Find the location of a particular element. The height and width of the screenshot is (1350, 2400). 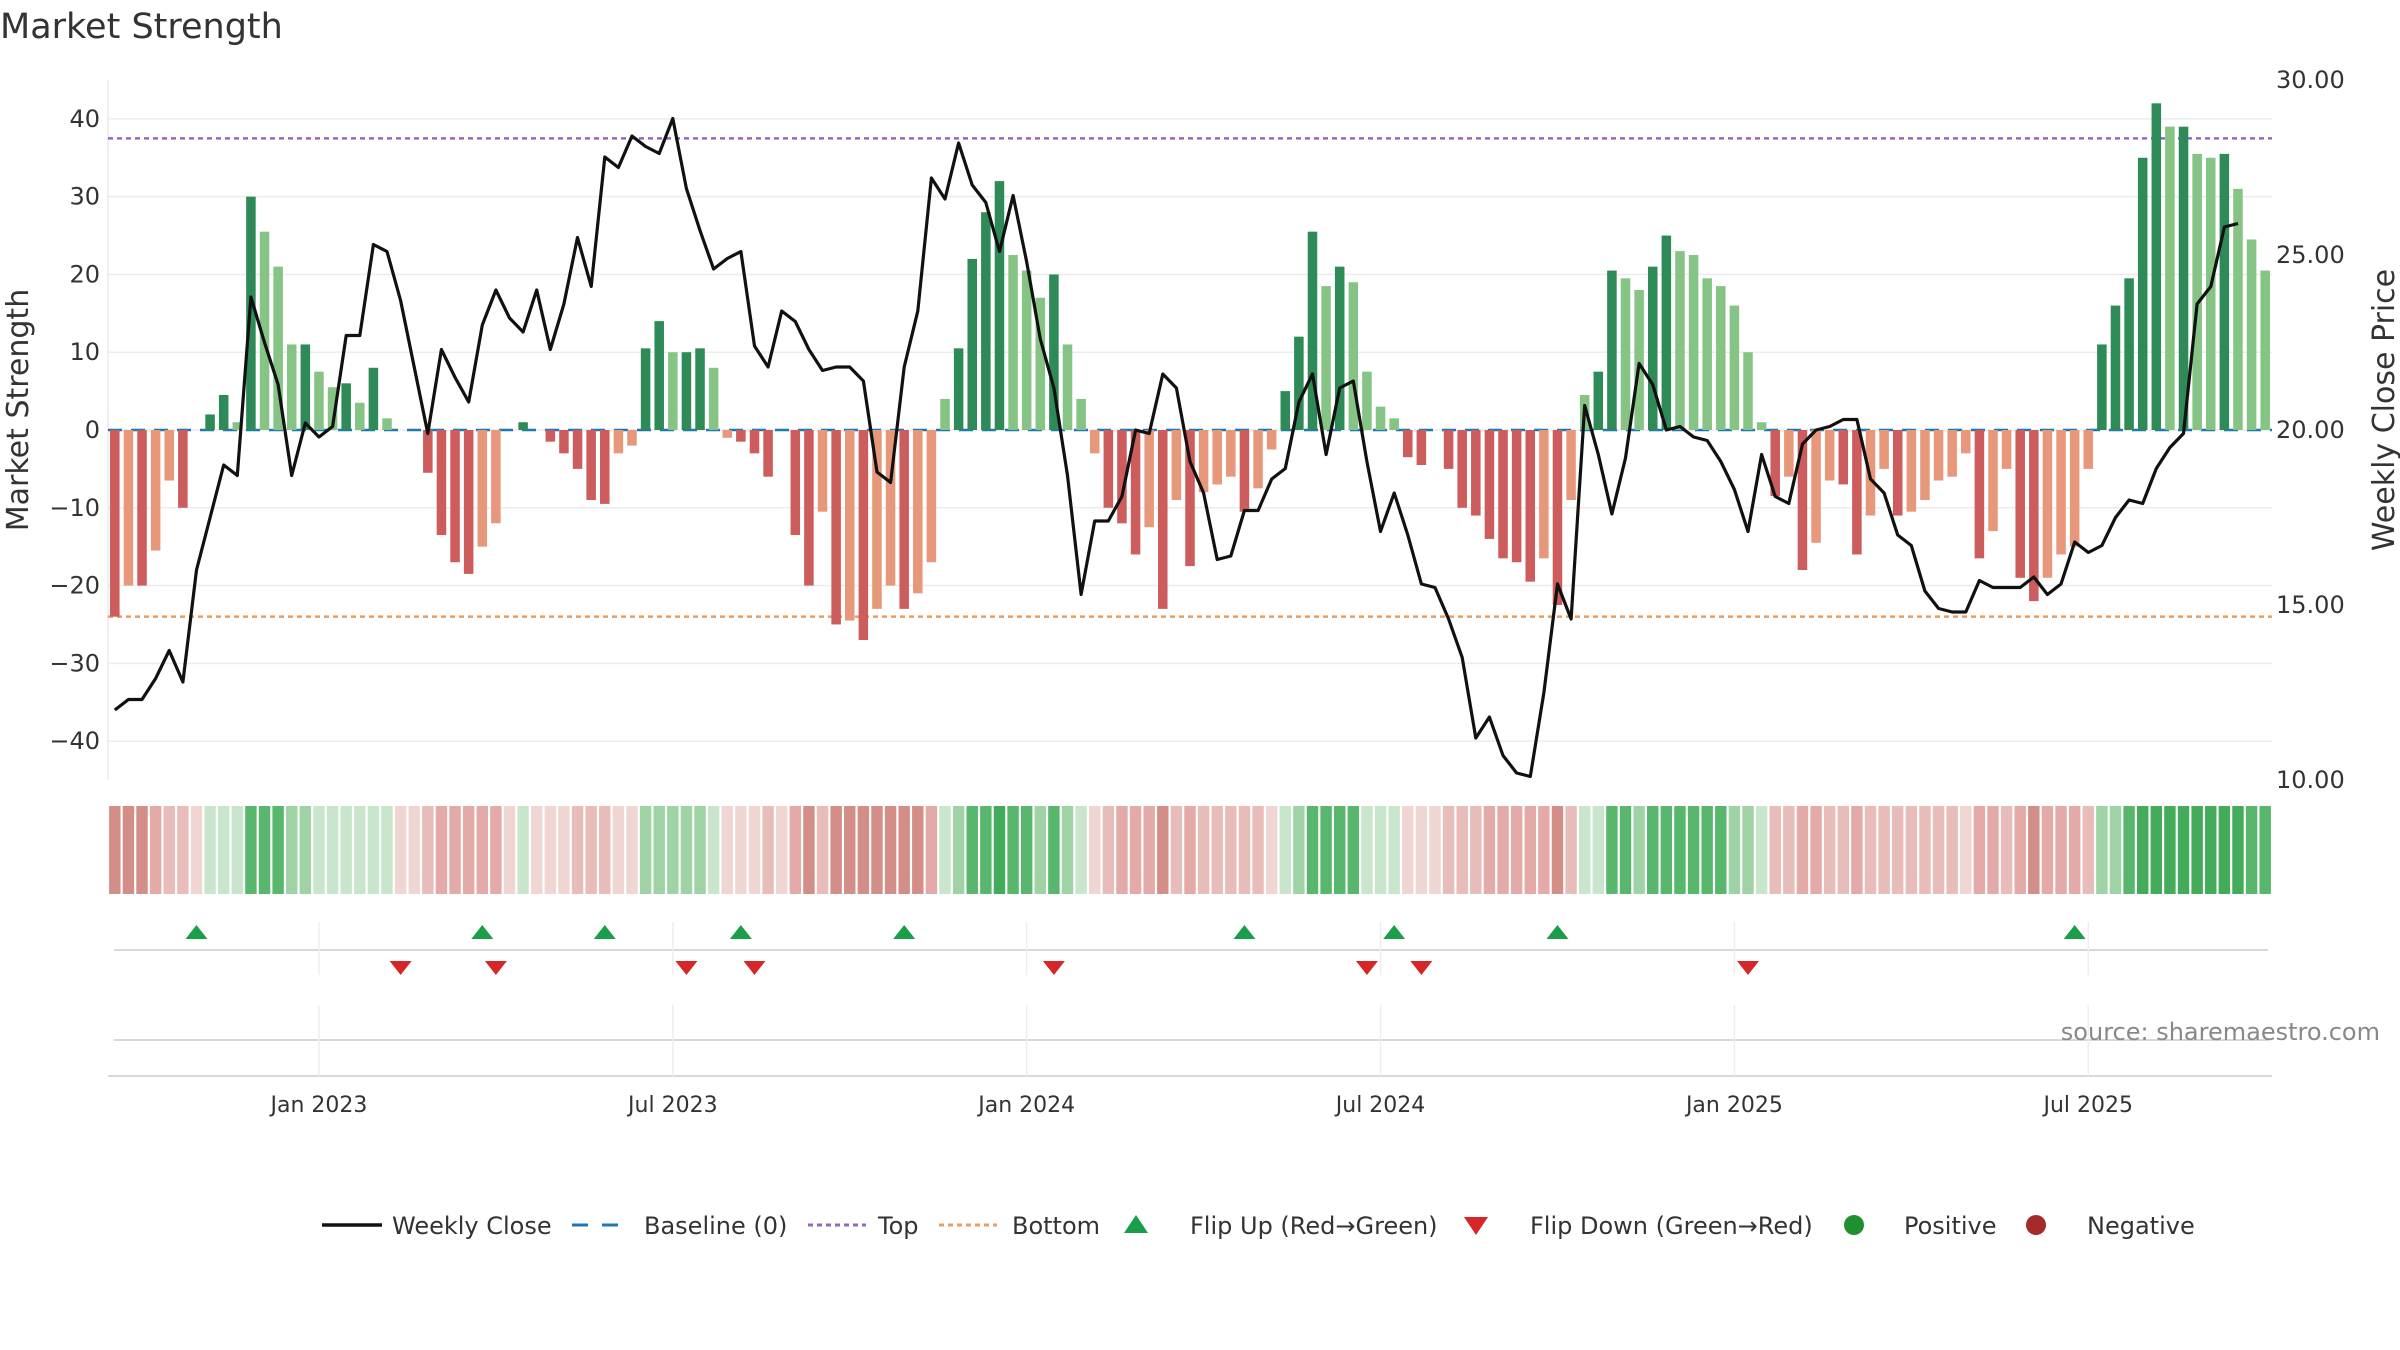

flip-up-marker is located at coordinates (2074, 932).